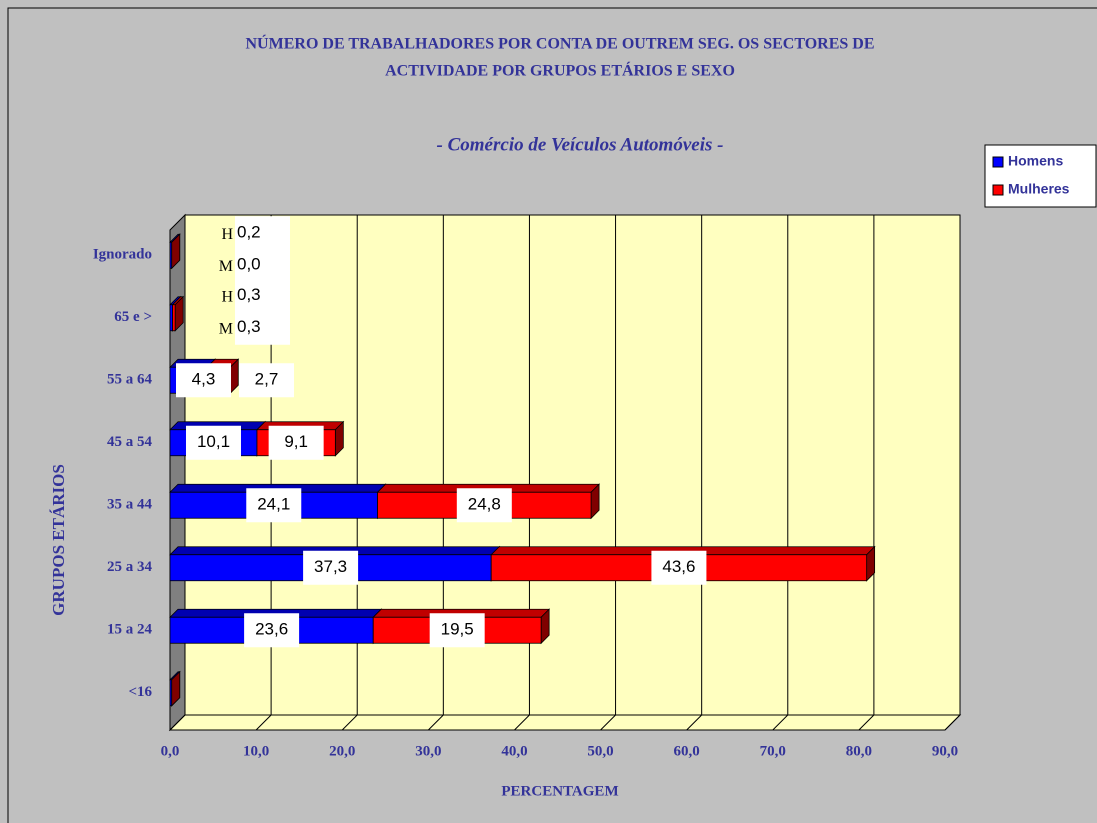 The image size is (1097, 823). What do you see at coordinates (859, 751) in the screenshot?
I see `x-tick-label: 80,0` at bounding box center [859, 751].